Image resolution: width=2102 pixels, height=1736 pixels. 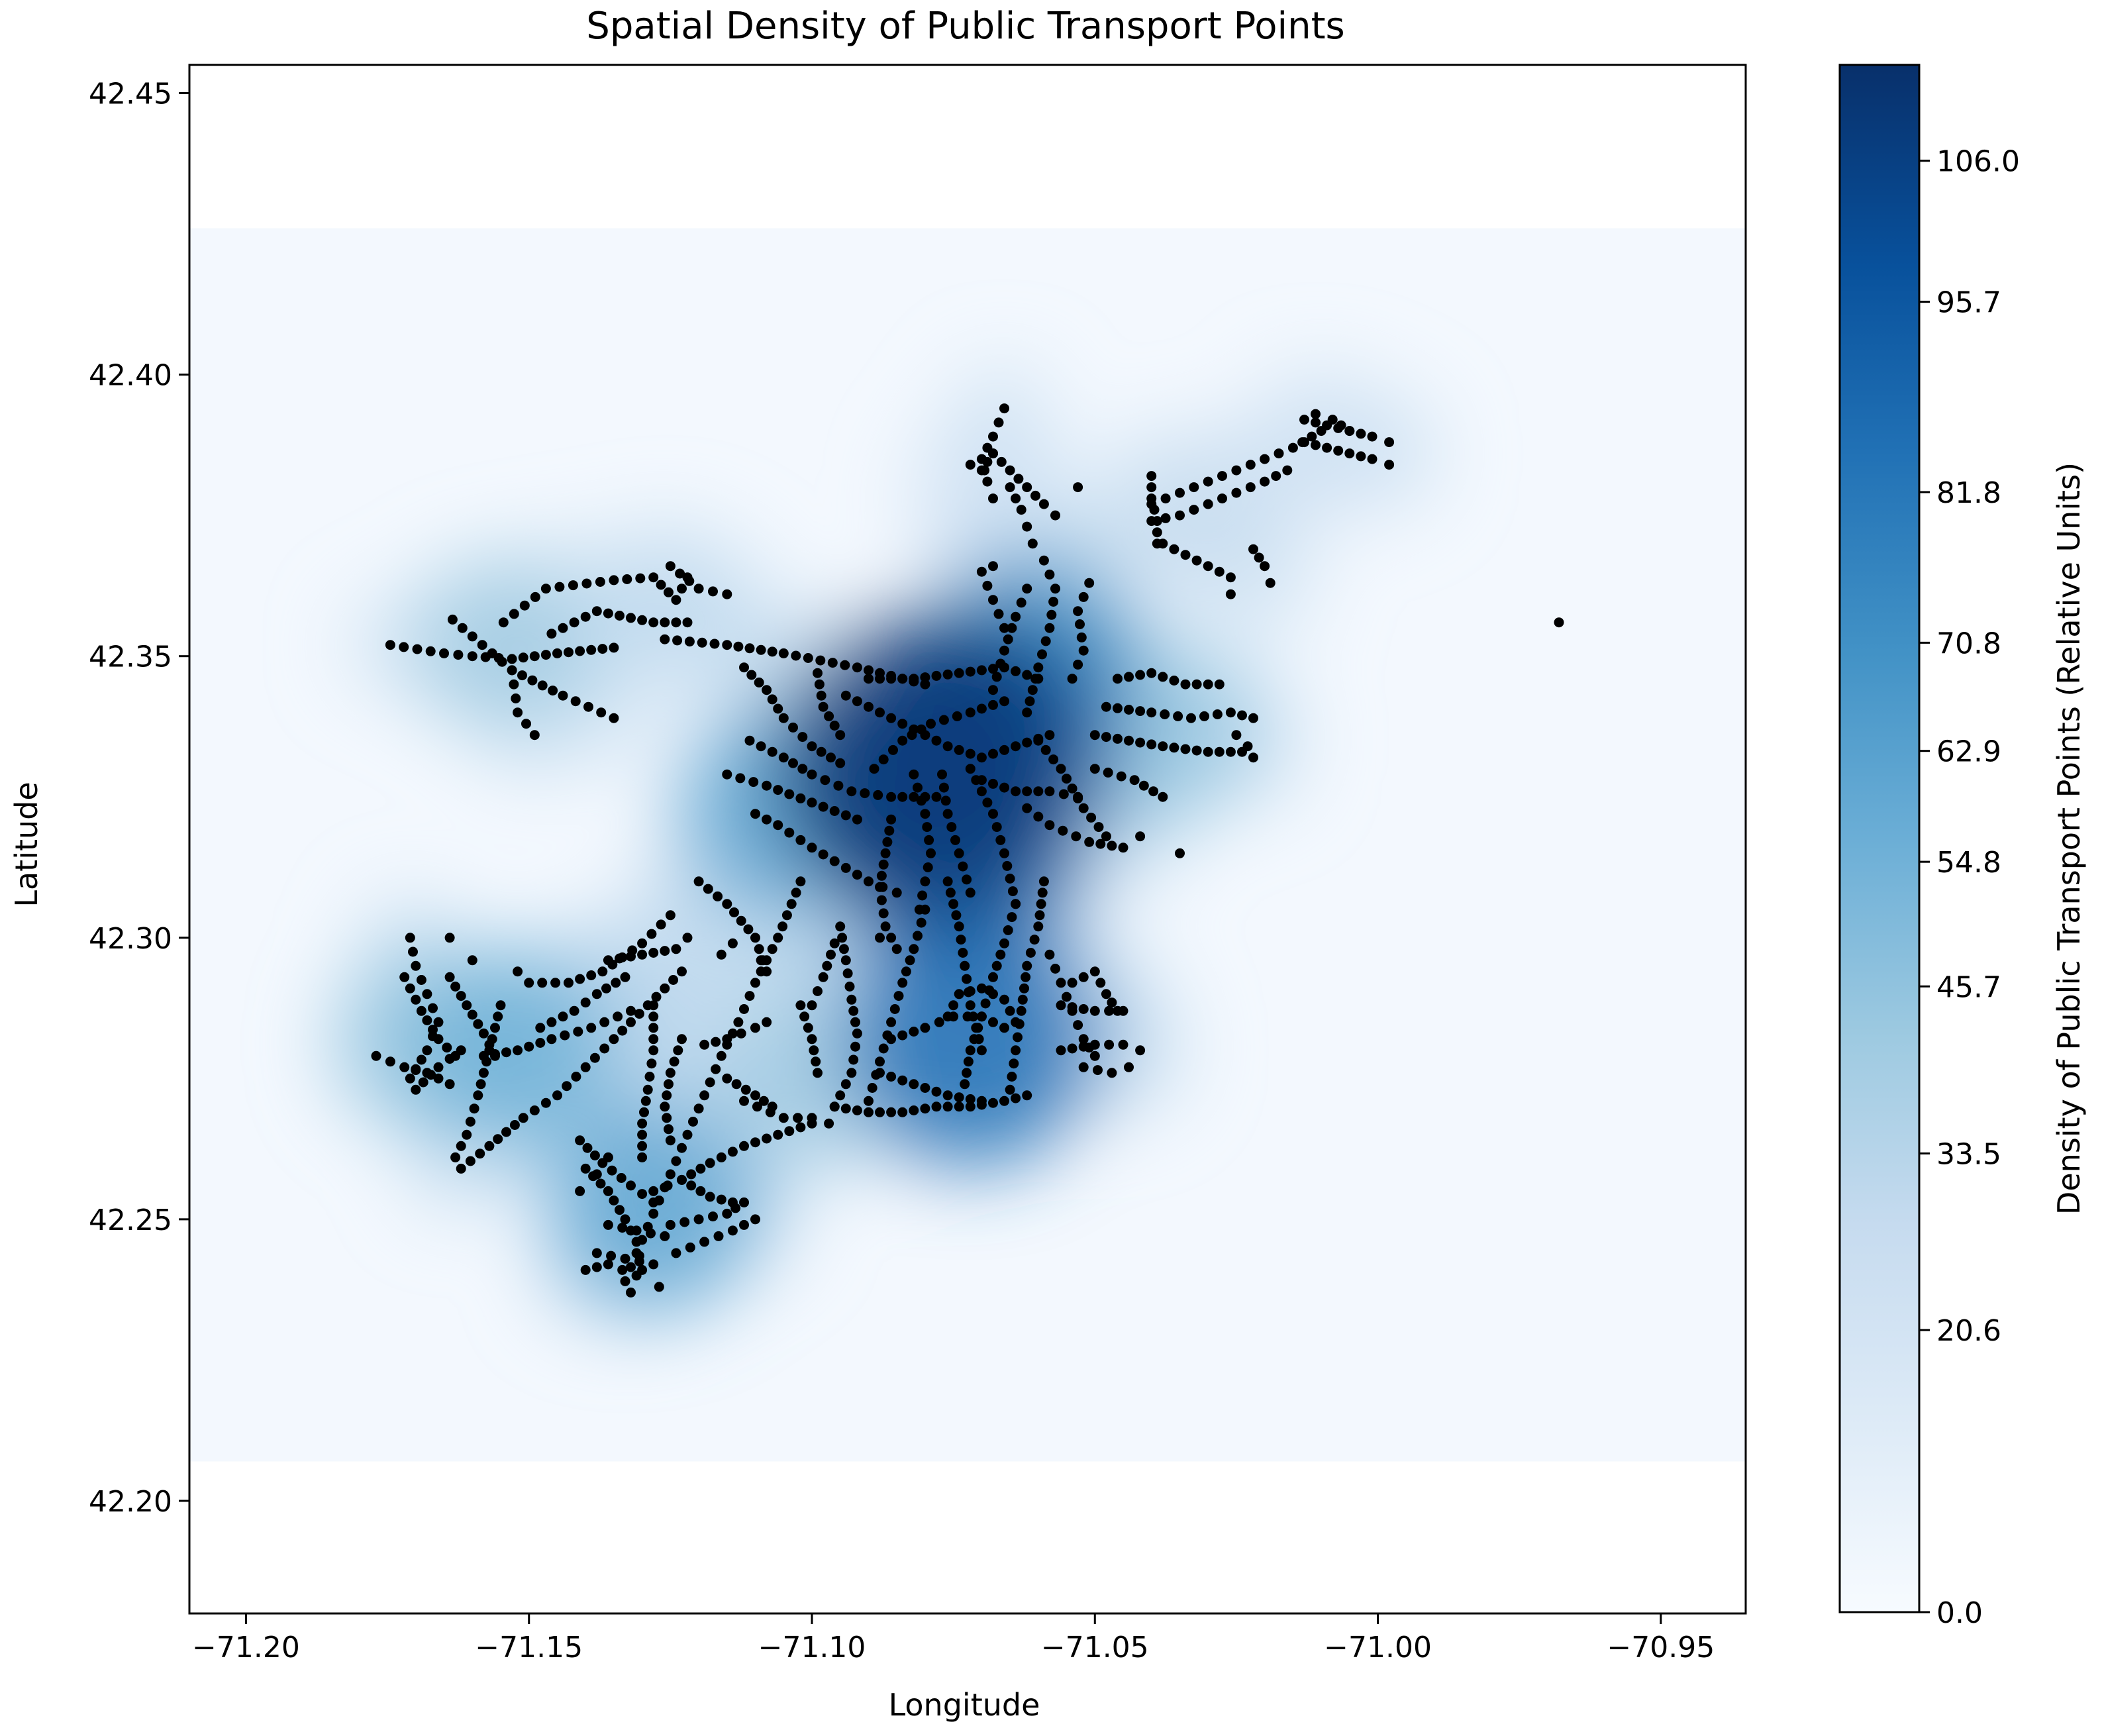 I want to click on y-axis: 42.20 42.25 42.30 42.35 42.40 42.45, so click(x=139, y=798).